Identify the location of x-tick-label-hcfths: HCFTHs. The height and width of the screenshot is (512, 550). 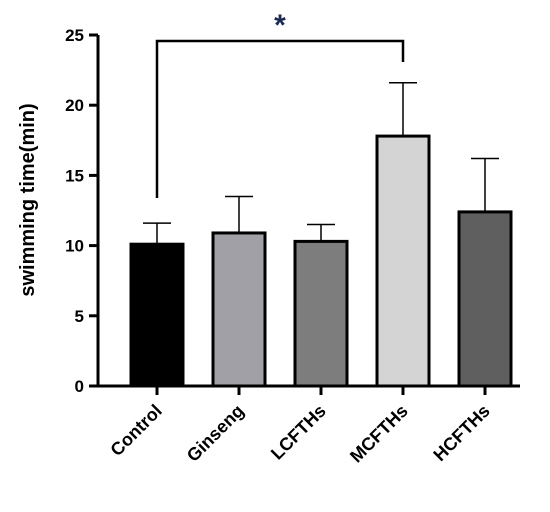
(461, 433).